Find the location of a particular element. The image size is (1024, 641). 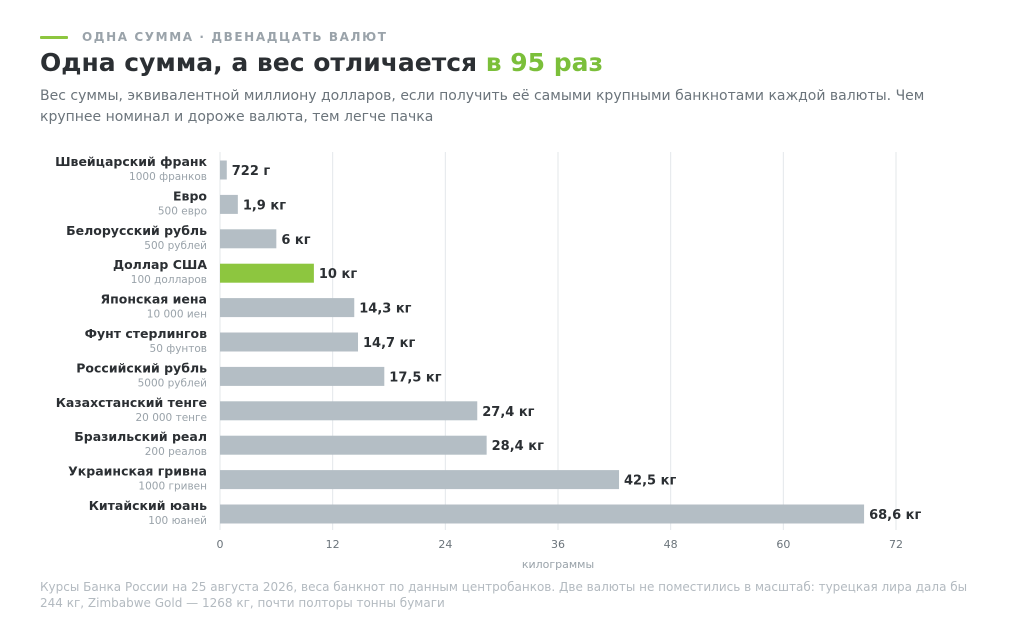

category-label: Российский рубль is located at coordinates (141, 367).